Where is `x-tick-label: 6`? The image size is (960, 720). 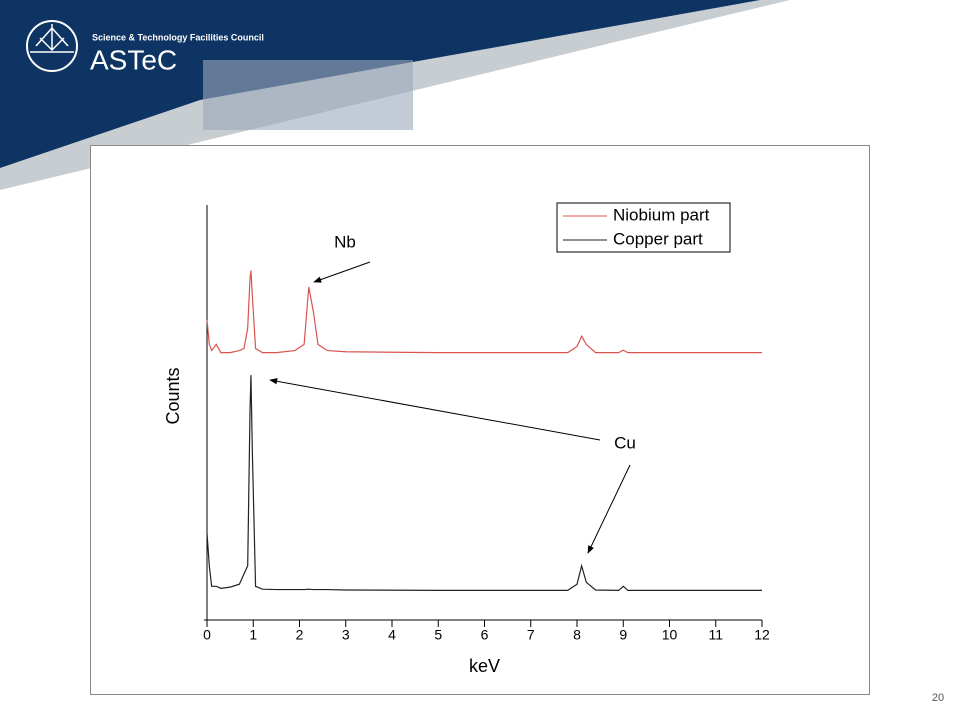
x-tick-label: 6 is located at coordinates (485, 635).